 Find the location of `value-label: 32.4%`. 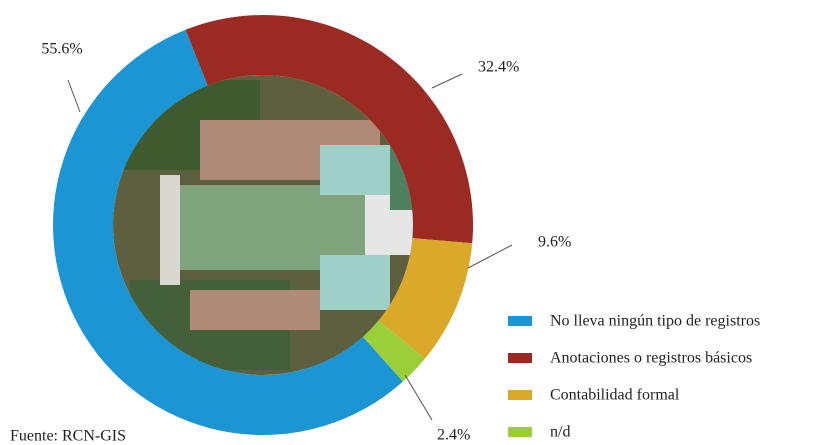

value-label: 32.4% is located at coordinates (498, 67).